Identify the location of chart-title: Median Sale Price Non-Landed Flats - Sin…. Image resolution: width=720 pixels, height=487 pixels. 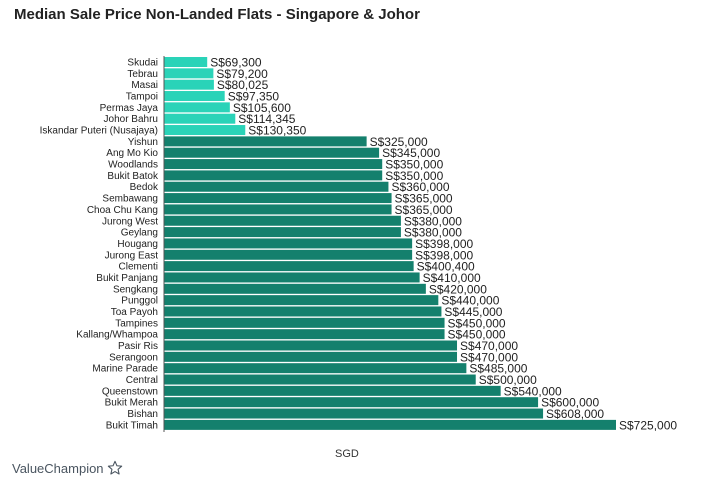
(217, 14).